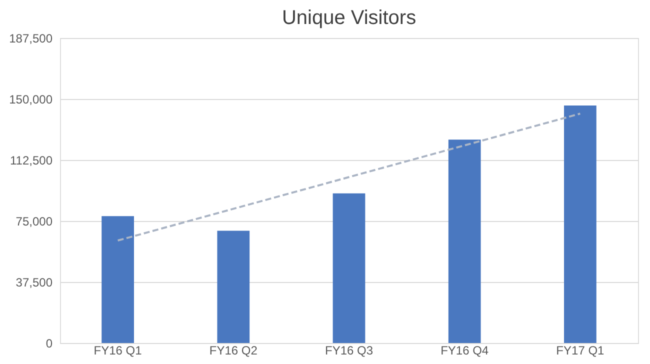  I want to click on y-tick-label: 0, so click(49, 343).